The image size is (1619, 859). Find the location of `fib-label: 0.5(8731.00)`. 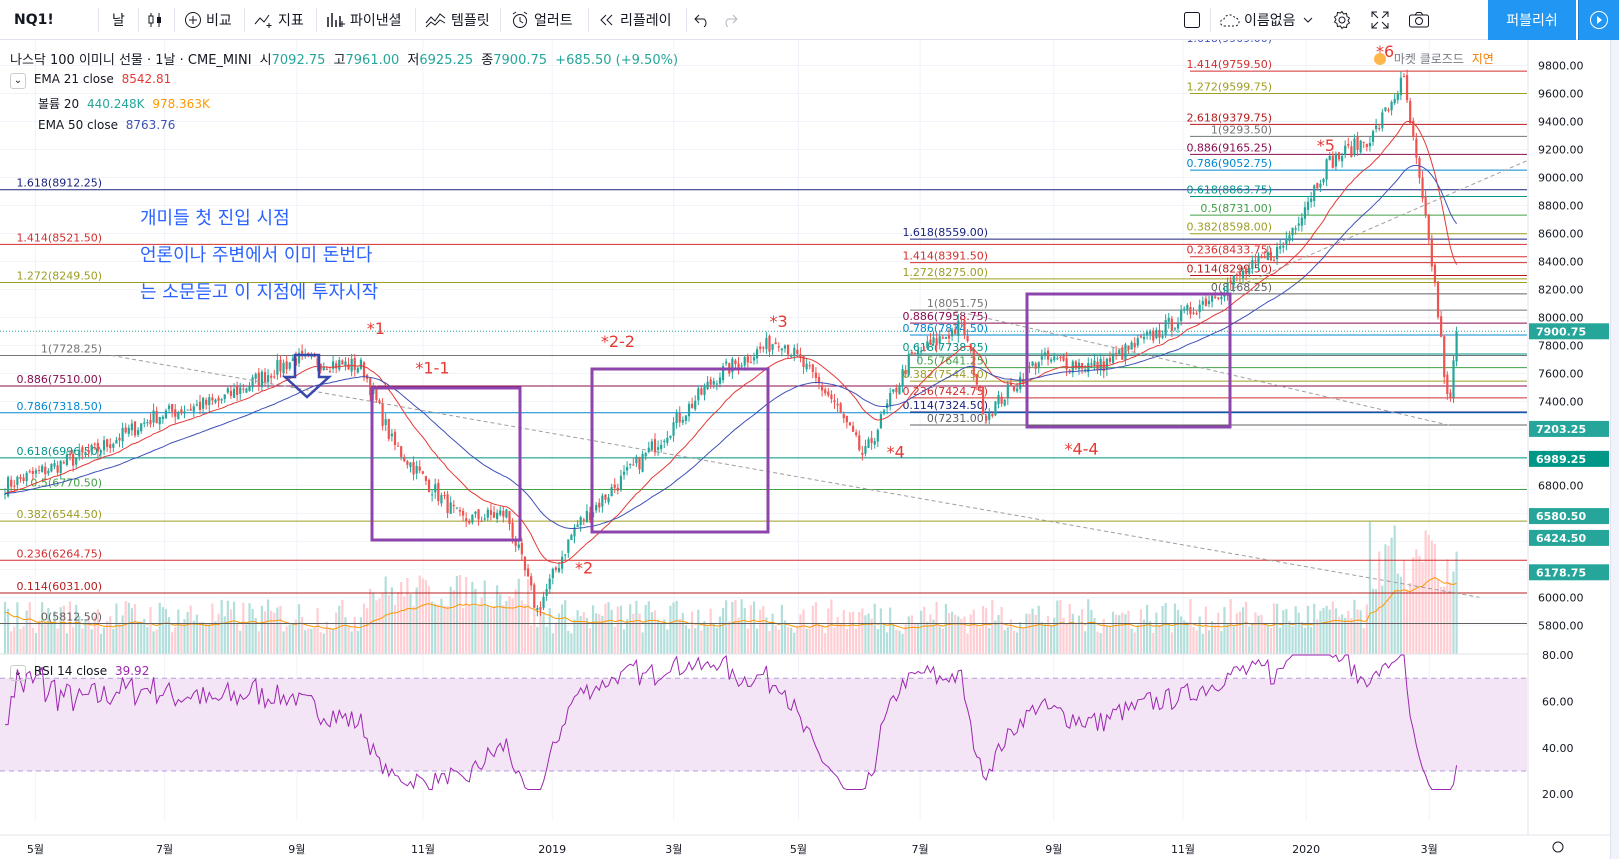

fib-label: 0.5(8731.00) is located at coordinates (1236, 208).